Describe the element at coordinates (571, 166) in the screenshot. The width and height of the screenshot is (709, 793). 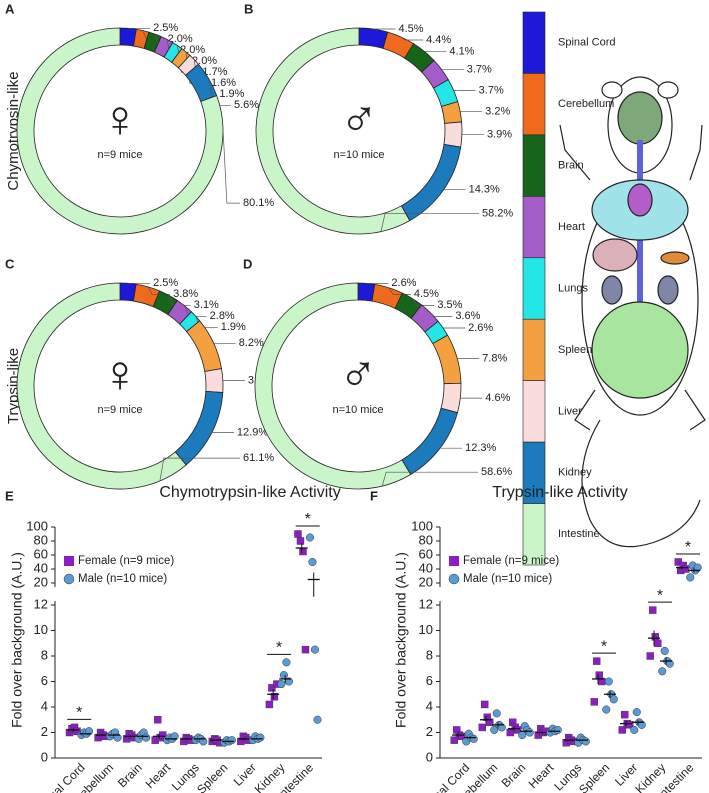
I see `legend-label: Brain` at that location.